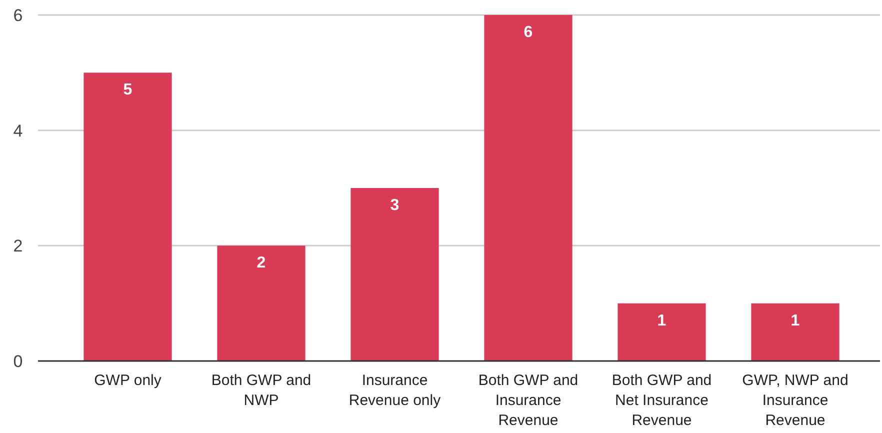 Image resolution: width=882 pixels, height=433 pixels. What do you see at coordinates (261, 263) in the screenshot?
I see `data-label: 2` at bounding box center [261, 263].